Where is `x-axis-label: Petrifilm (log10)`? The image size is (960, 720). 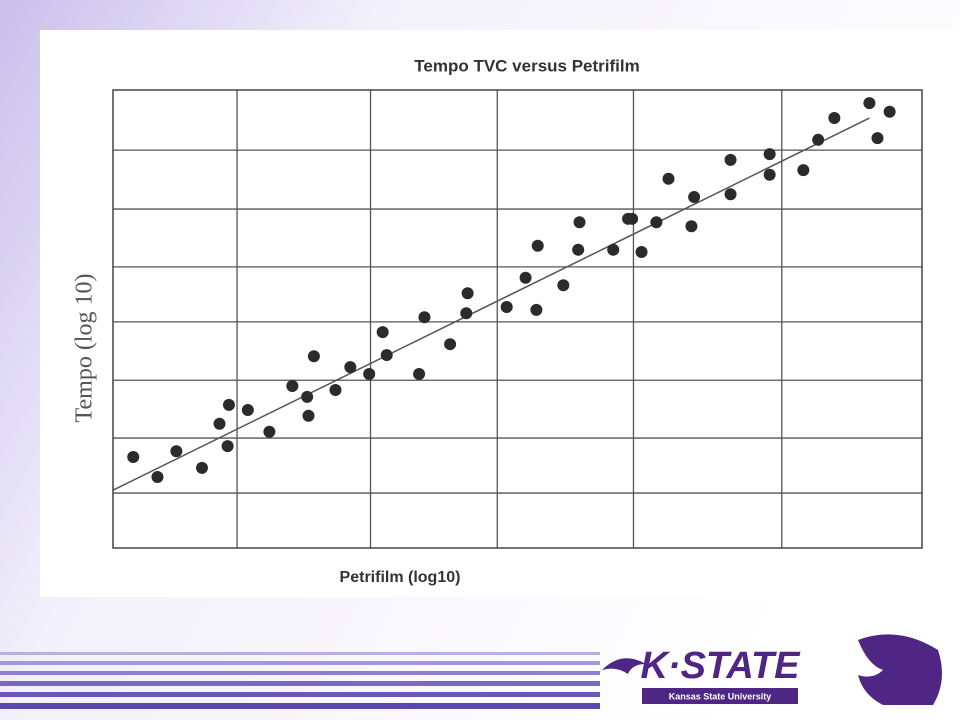
x-axis-label: Petrifilm (log10) is located at coordinates (400, 577).